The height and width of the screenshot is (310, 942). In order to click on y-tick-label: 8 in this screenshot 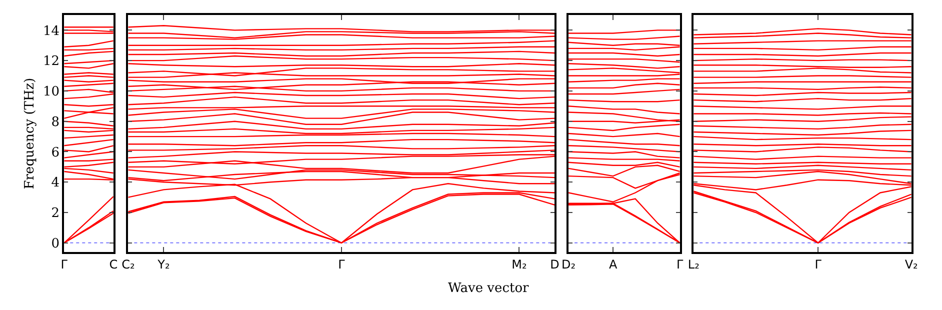, I will do `click(55, 122)`.